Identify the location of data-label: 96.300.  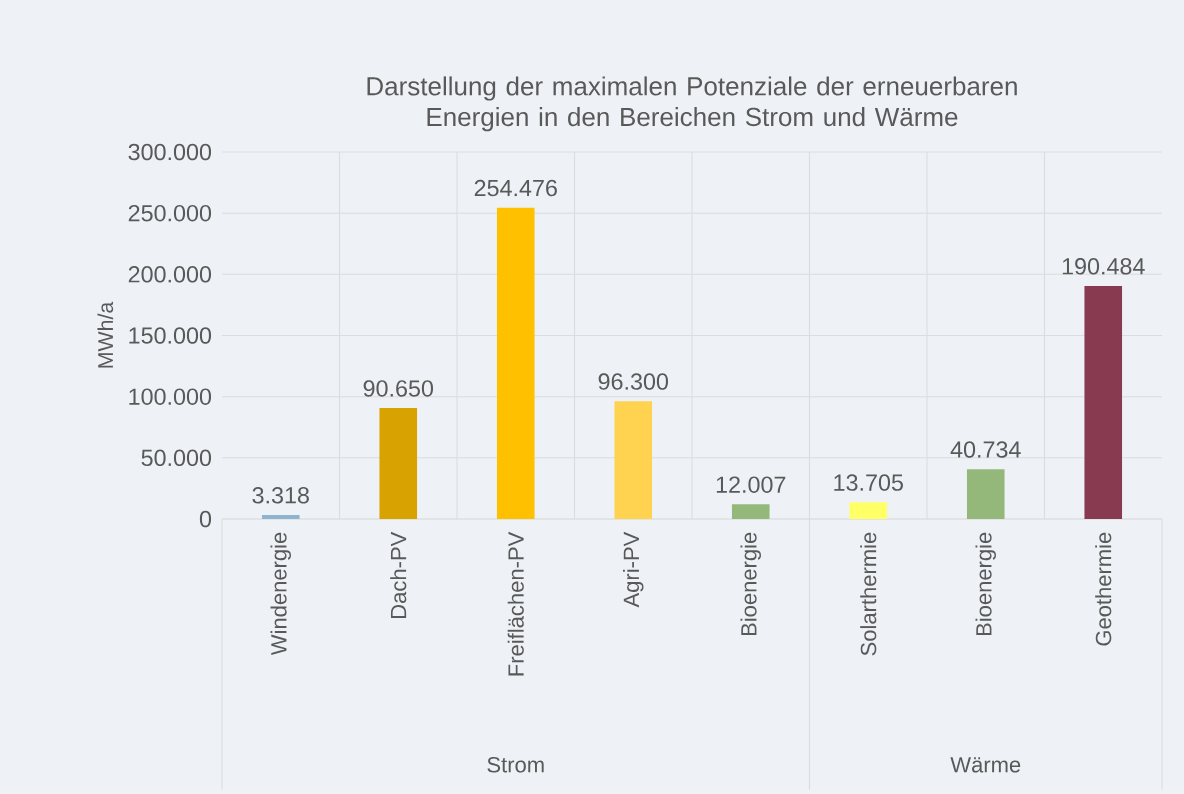
(633, 381).